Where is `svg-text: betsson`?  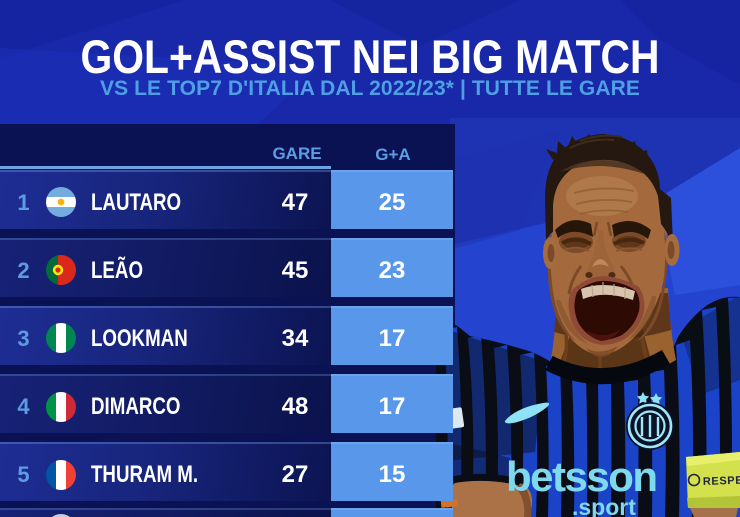
svg-text: betsson is located at coordinates (581, 476).